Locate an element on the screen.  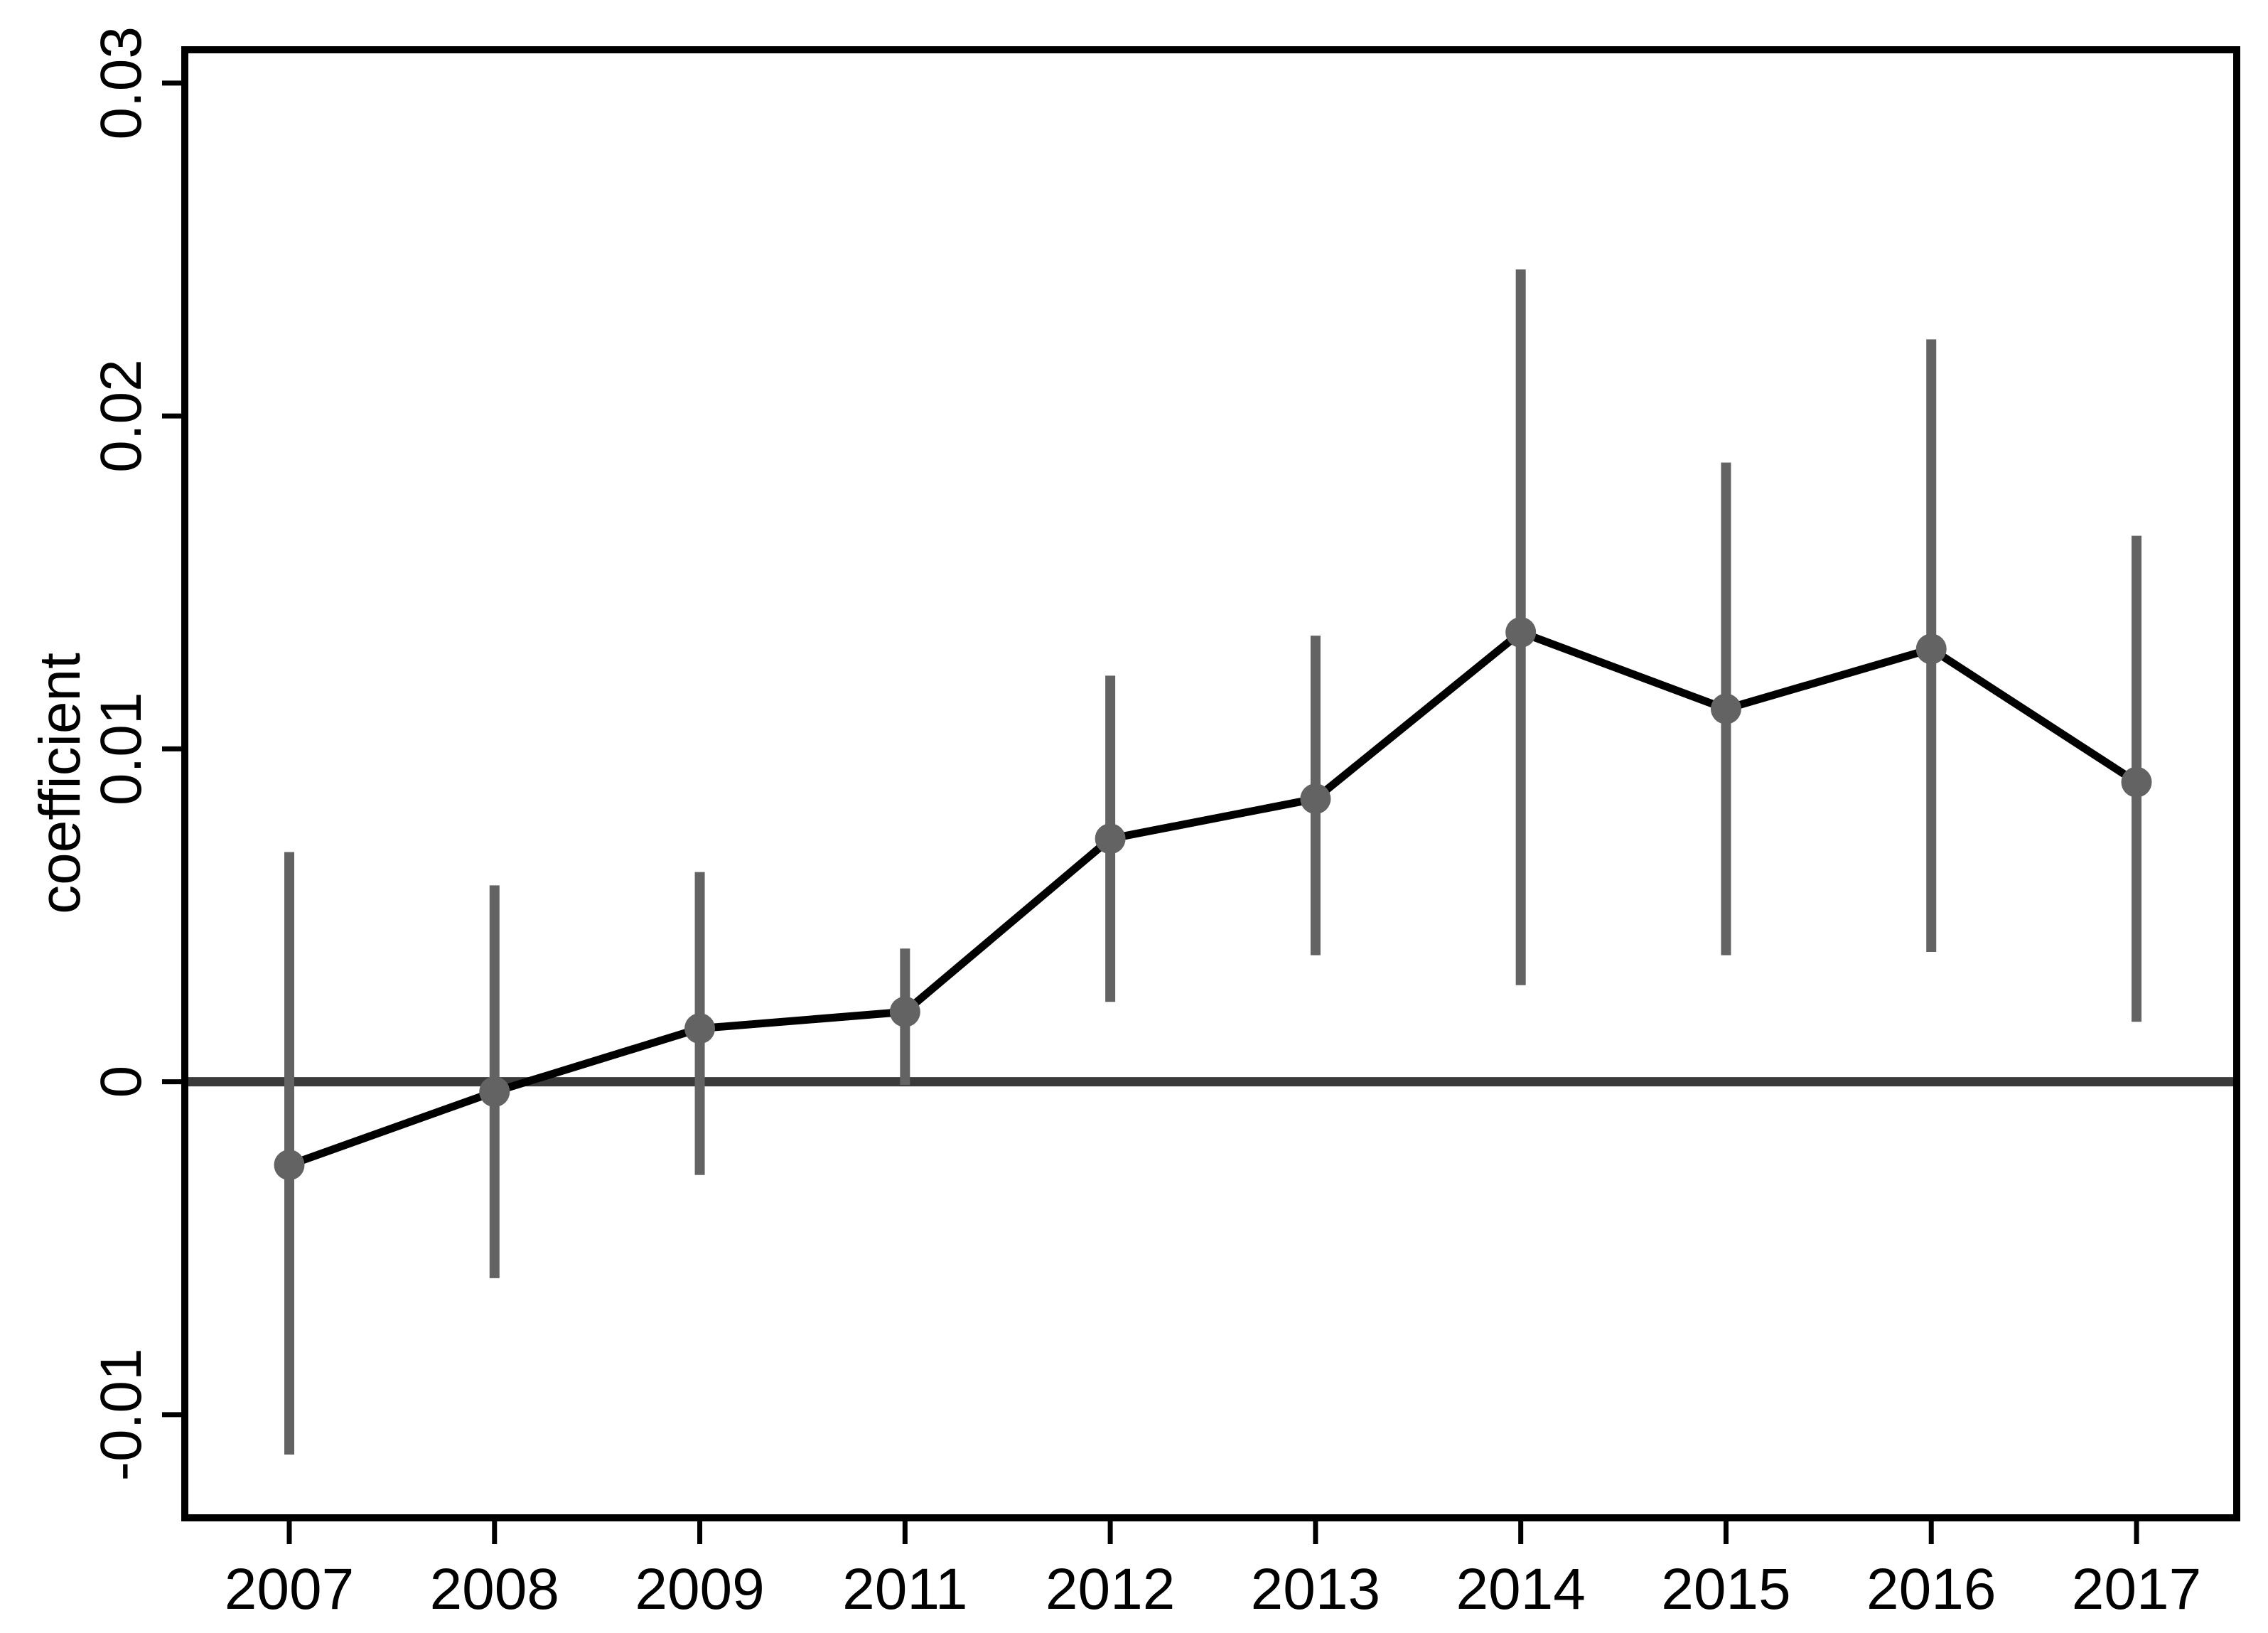
y-tick-label: 0.01 is located at coordinates (121, 749).